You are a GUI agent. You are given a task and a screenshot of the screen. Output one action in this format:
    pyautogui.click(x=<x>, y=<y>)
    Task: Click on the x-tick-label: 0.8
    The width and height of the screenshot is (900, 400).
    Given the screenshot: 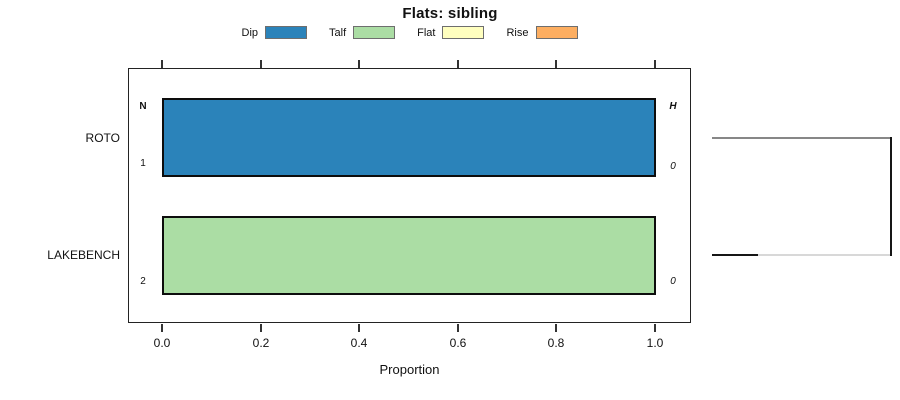 What is the action you would take?
    pyautogui.click(x=556, y=343)
    